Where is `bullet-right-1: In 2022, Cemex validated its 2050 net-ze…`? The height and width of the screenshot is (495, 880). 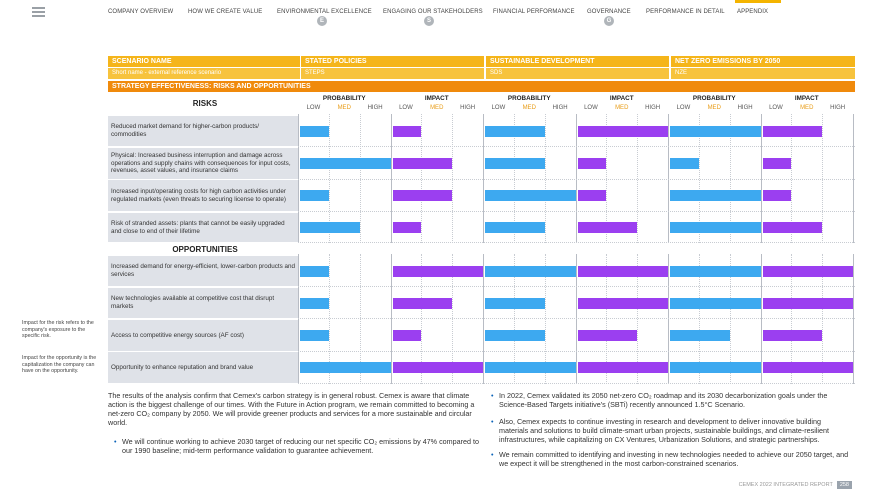 bullet-right-1: In 2022, Cemex validated its 2050 net-ze… is located at coordinates (671, 400).